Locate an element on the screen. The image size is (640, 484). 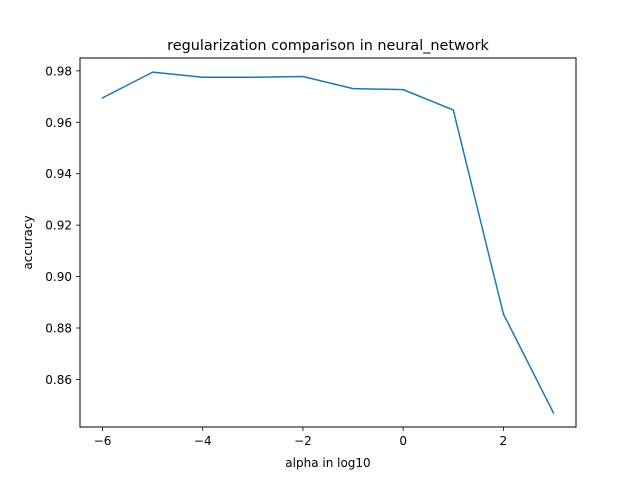
x-axis-label: alpha in log10 is located at coordinates (327, 463).